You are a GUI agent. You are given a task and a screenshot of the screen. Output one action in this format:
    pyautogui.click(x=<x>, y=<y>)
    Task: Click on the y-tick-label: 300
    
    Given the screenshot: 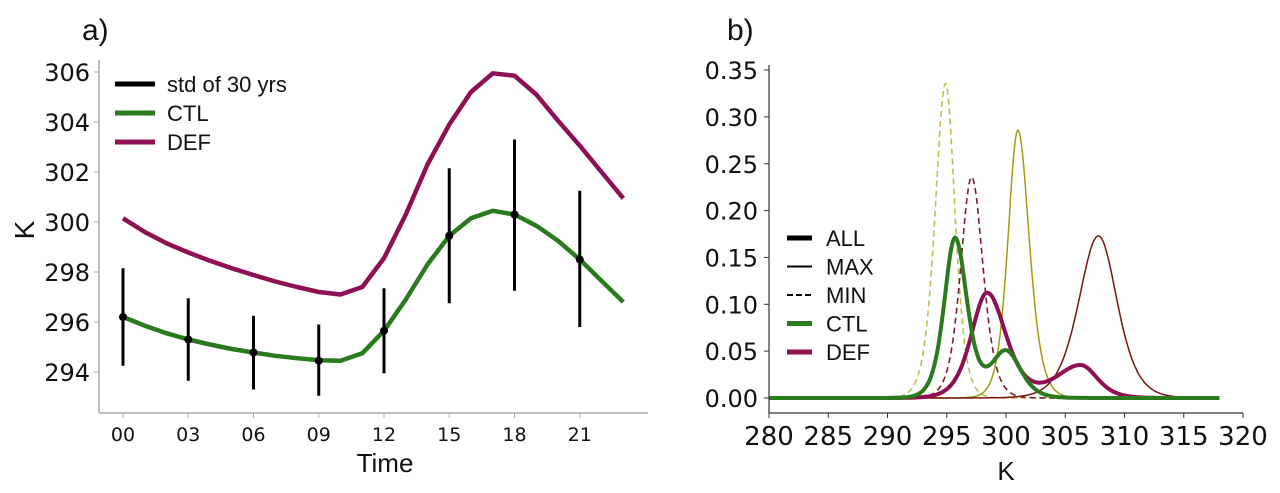 What is the action you would take?
    pyautogui.click(x=67, y=223)
    